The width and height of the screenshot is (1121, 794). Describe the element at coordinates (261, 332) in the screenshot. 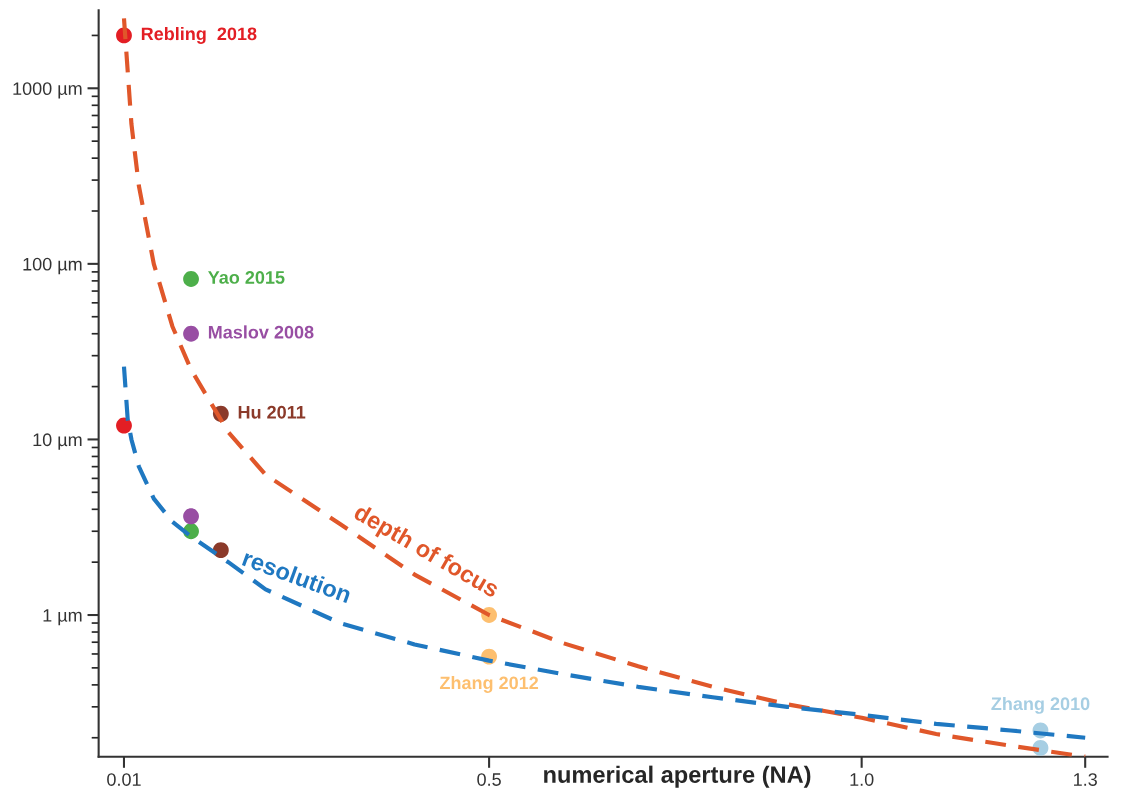

I see `series-label: Maslov 2008` at that location.